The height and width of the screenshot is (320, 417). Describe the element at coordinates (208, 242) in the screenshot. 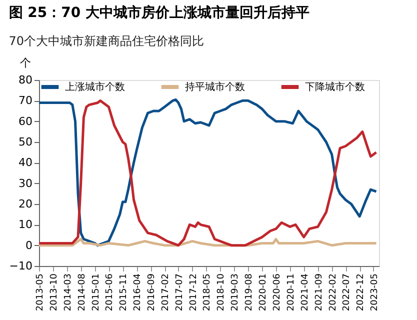

I see `line-series` at that location.